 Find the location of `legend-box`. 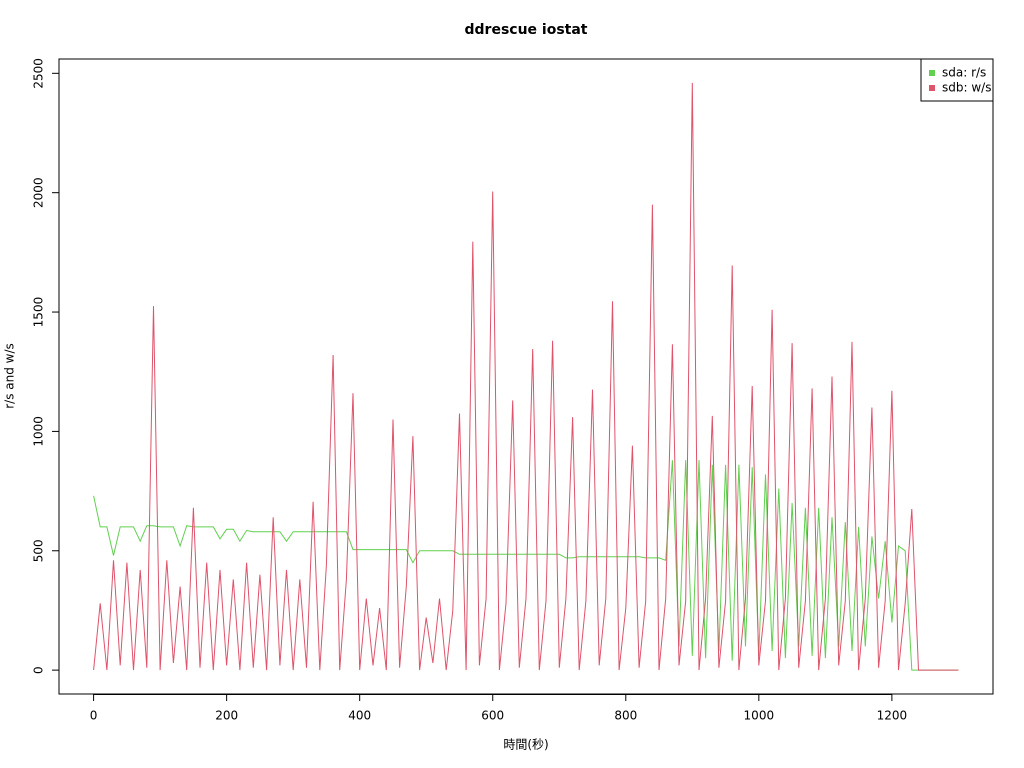

legend-box is located at coordinates (957, 80).